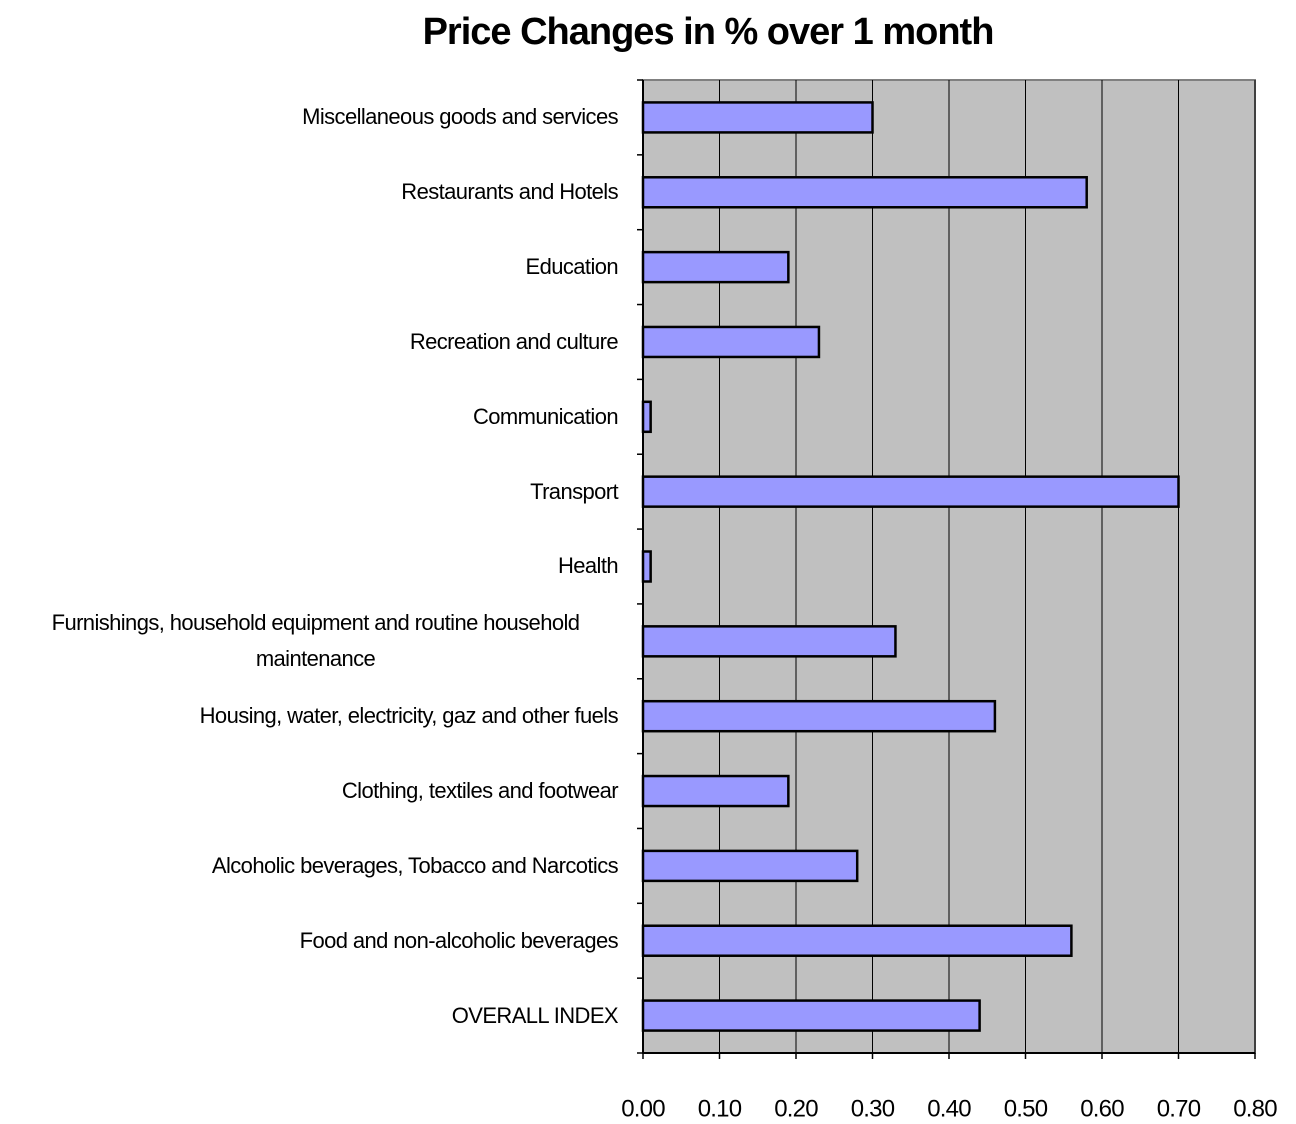 Image resolution: width=1296 pixels, height=1124 pixels. Describe the element at coordinates (309, 342) in the screenshot. I see `y-tick-label: Recreation and culture` at that location.